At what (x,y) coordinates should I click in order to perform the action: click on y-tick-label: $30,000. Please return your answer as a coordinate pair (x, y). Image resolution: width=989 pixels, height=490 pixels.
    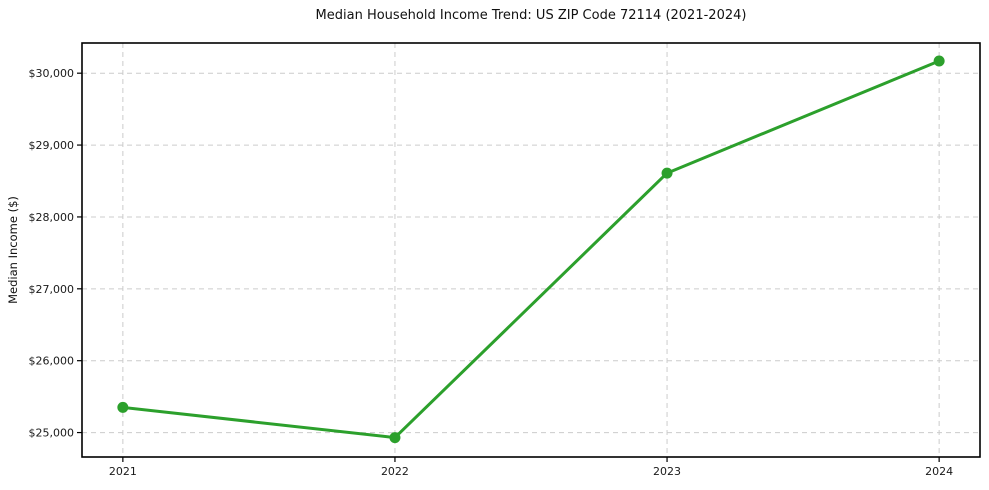
    Looking at the image, I should click on (52, 73).